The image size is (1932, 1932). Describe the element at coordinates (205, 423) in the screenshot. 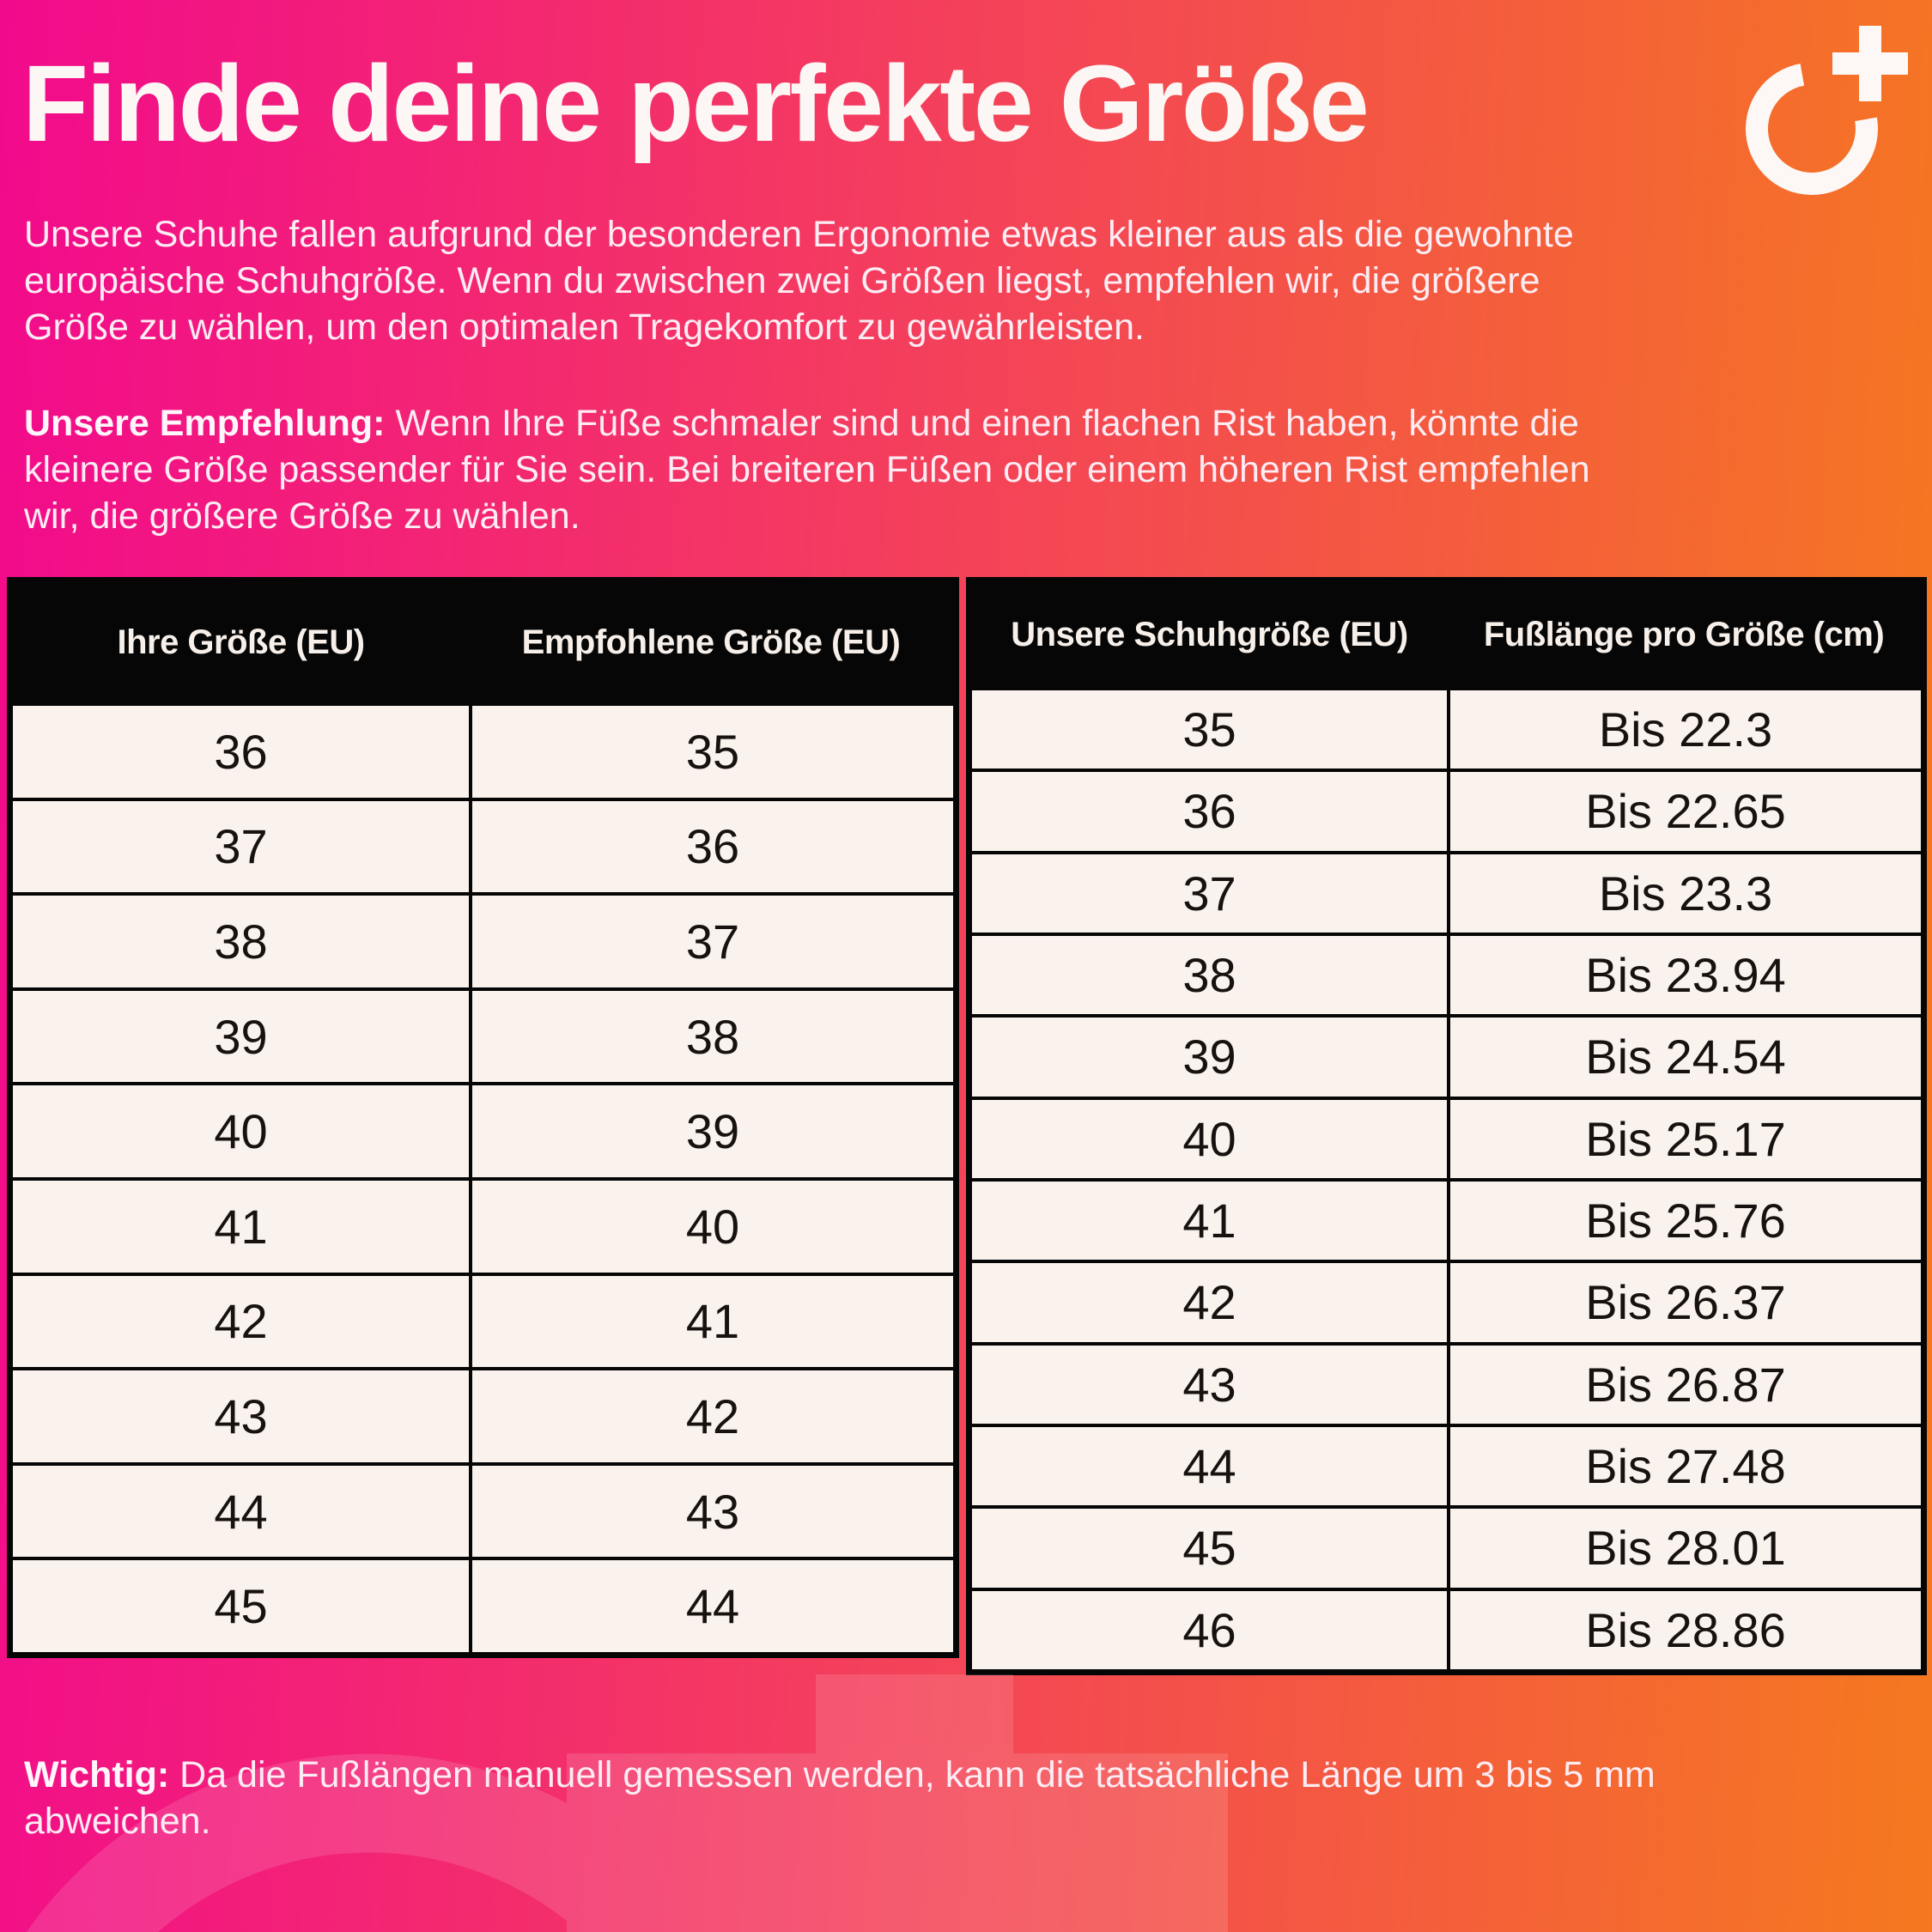

I see `recommendation-label: Unsere Empfehlung:` at that location.